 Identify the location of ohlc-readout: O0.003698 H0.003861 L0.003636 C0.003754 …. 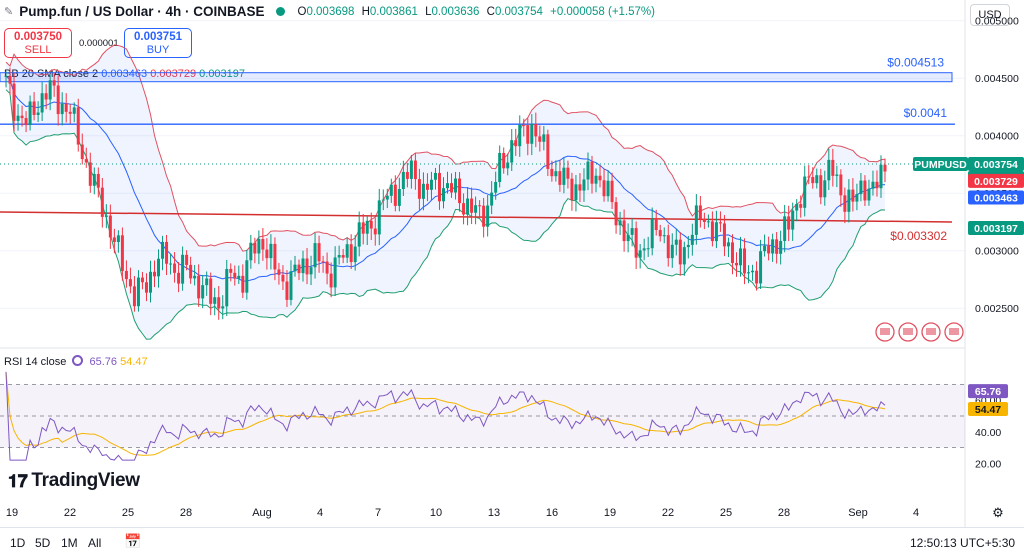
(476, 11).